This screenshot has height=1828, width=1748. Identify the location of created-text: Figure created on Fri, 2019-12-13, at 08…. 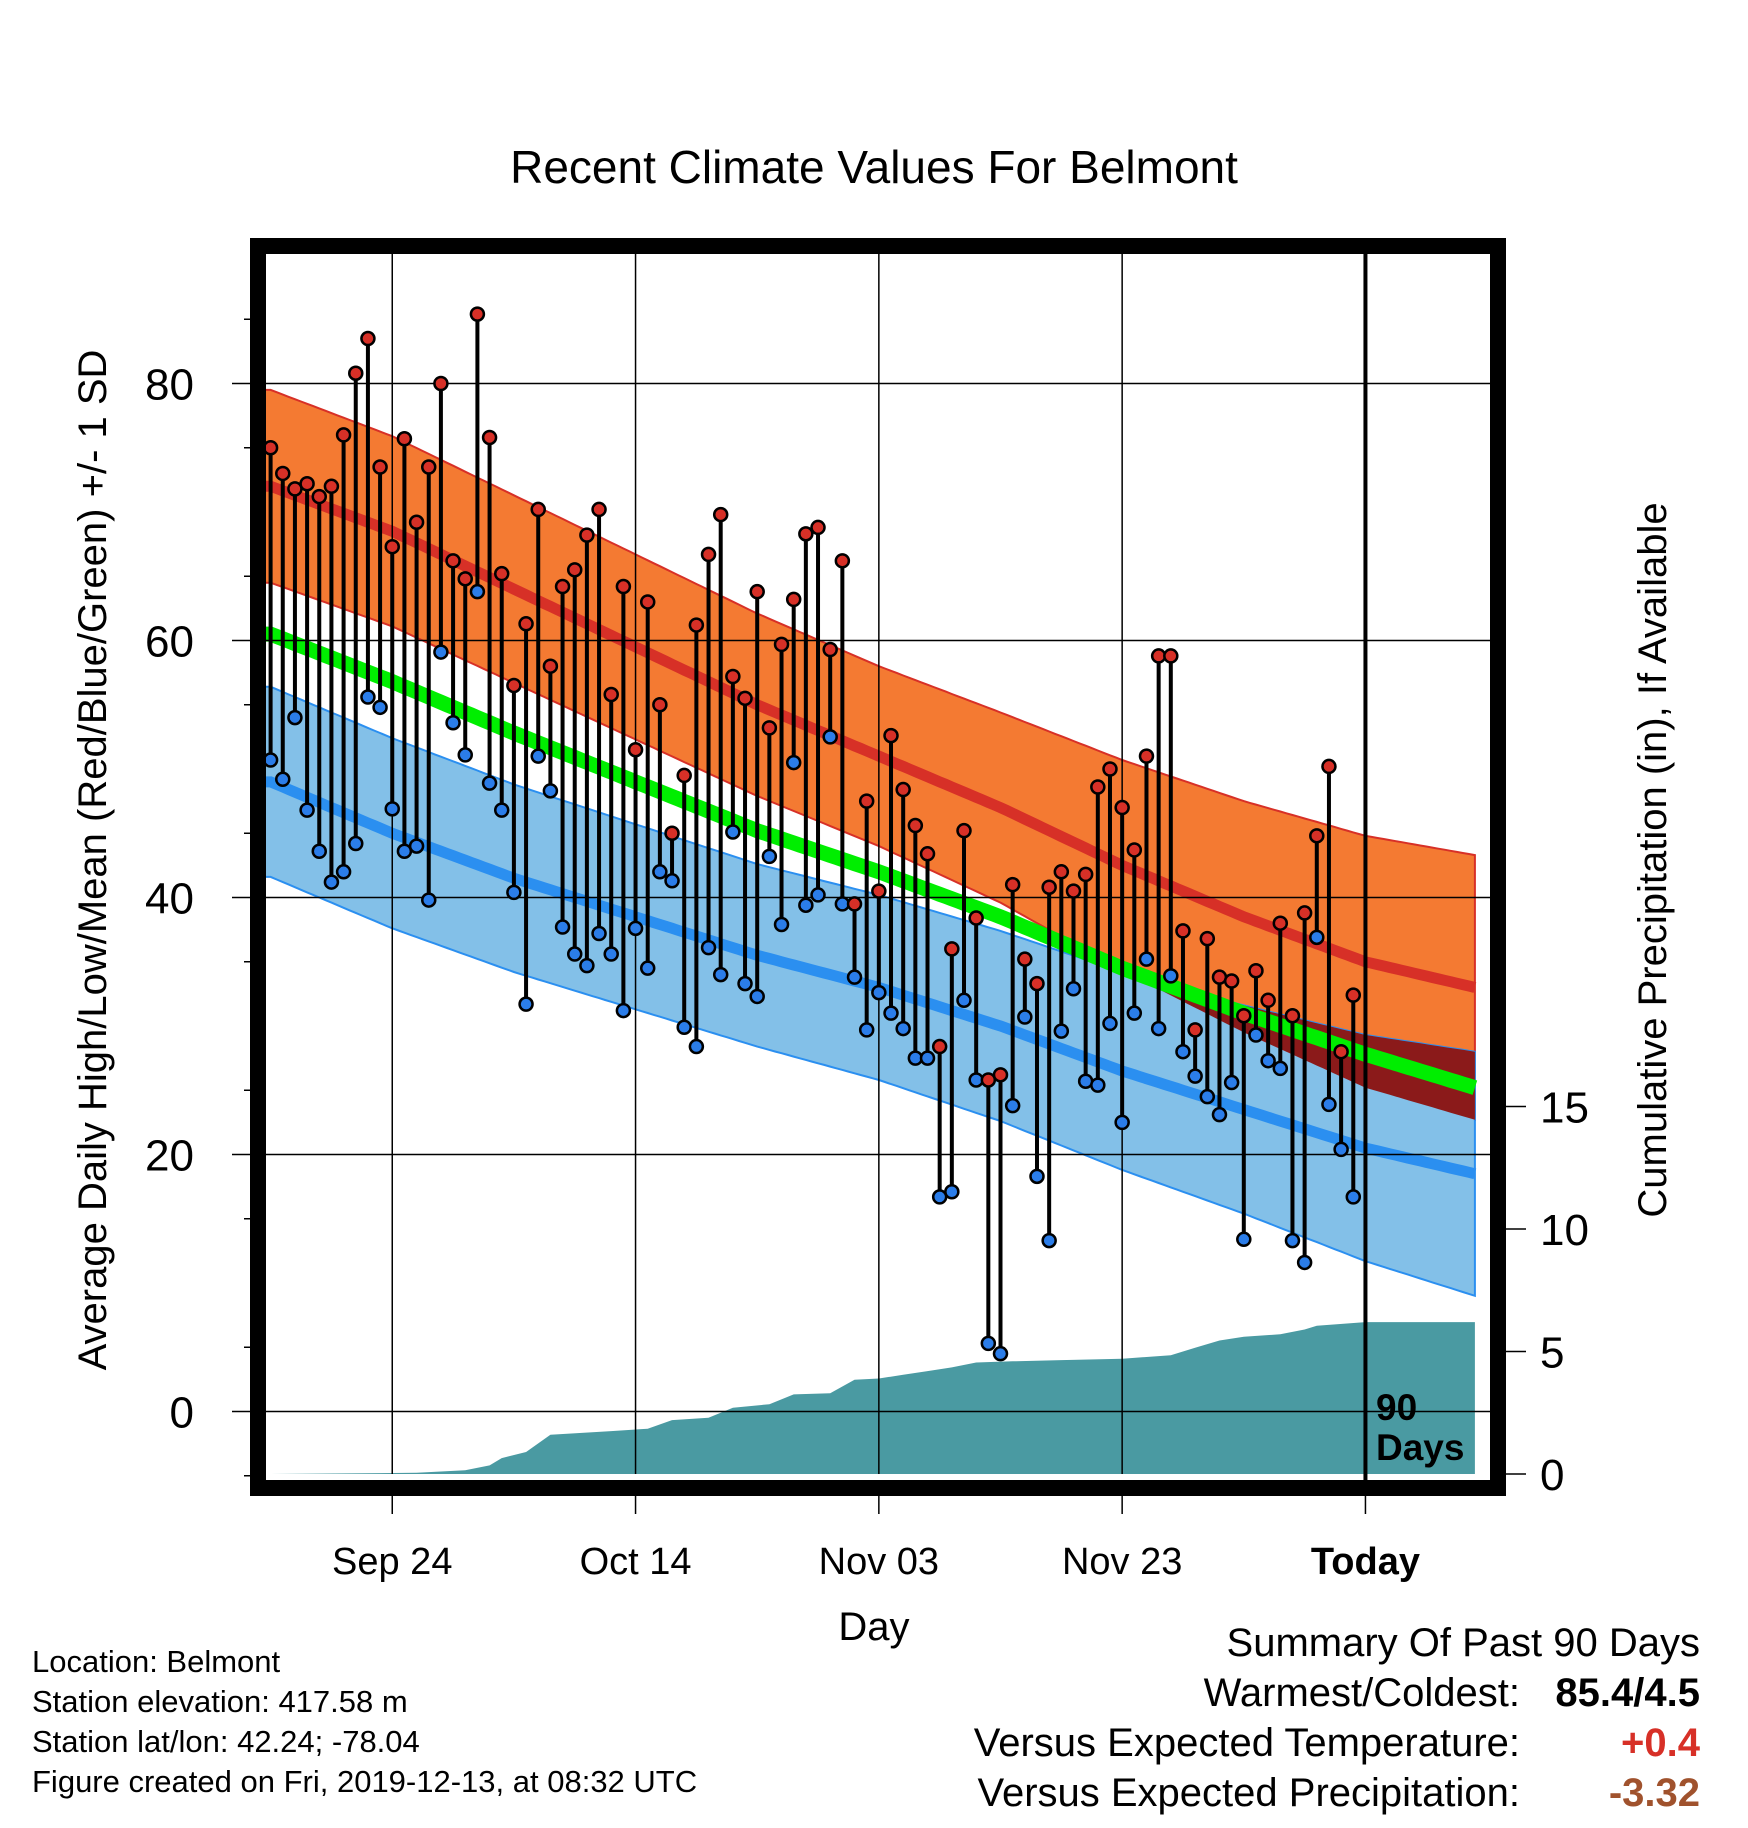
(365, 1781).